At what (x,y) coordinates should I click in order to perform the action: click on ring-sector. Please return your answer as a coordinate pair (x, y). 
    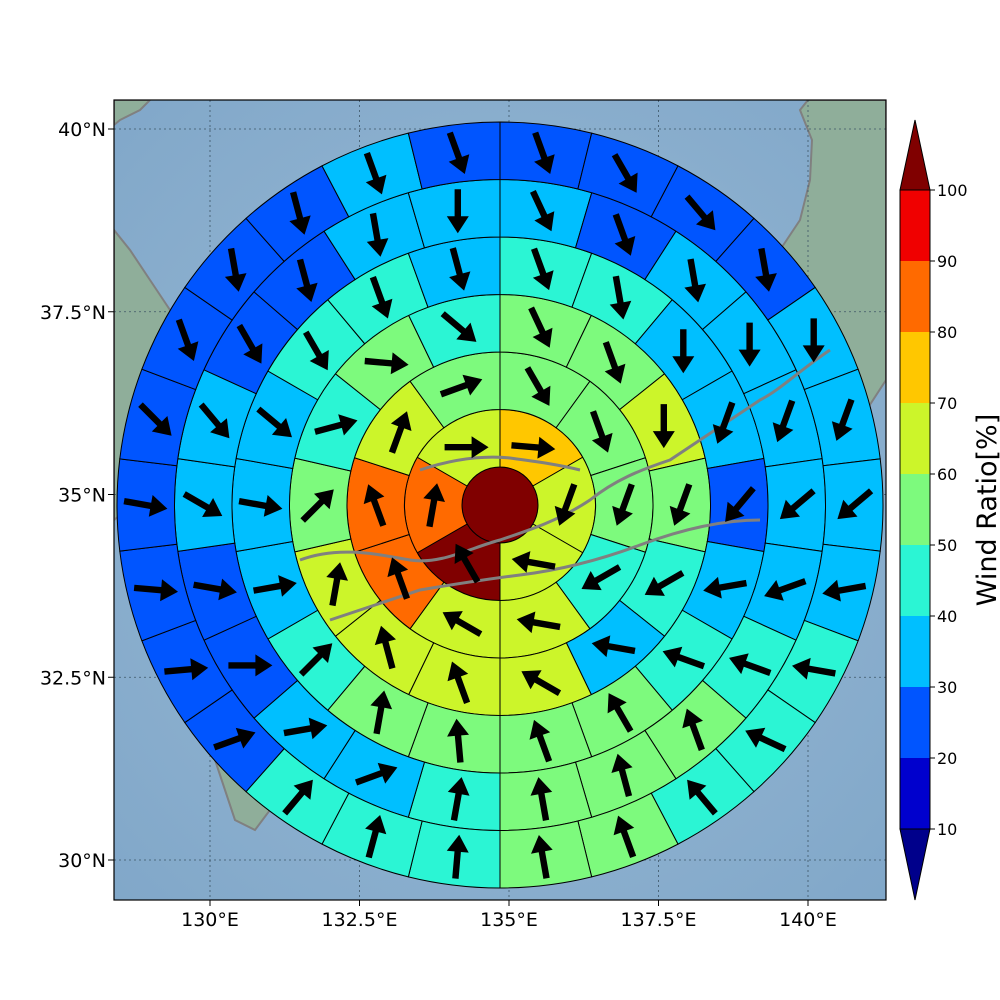
    Looking at the image, I should click on (454, 213).